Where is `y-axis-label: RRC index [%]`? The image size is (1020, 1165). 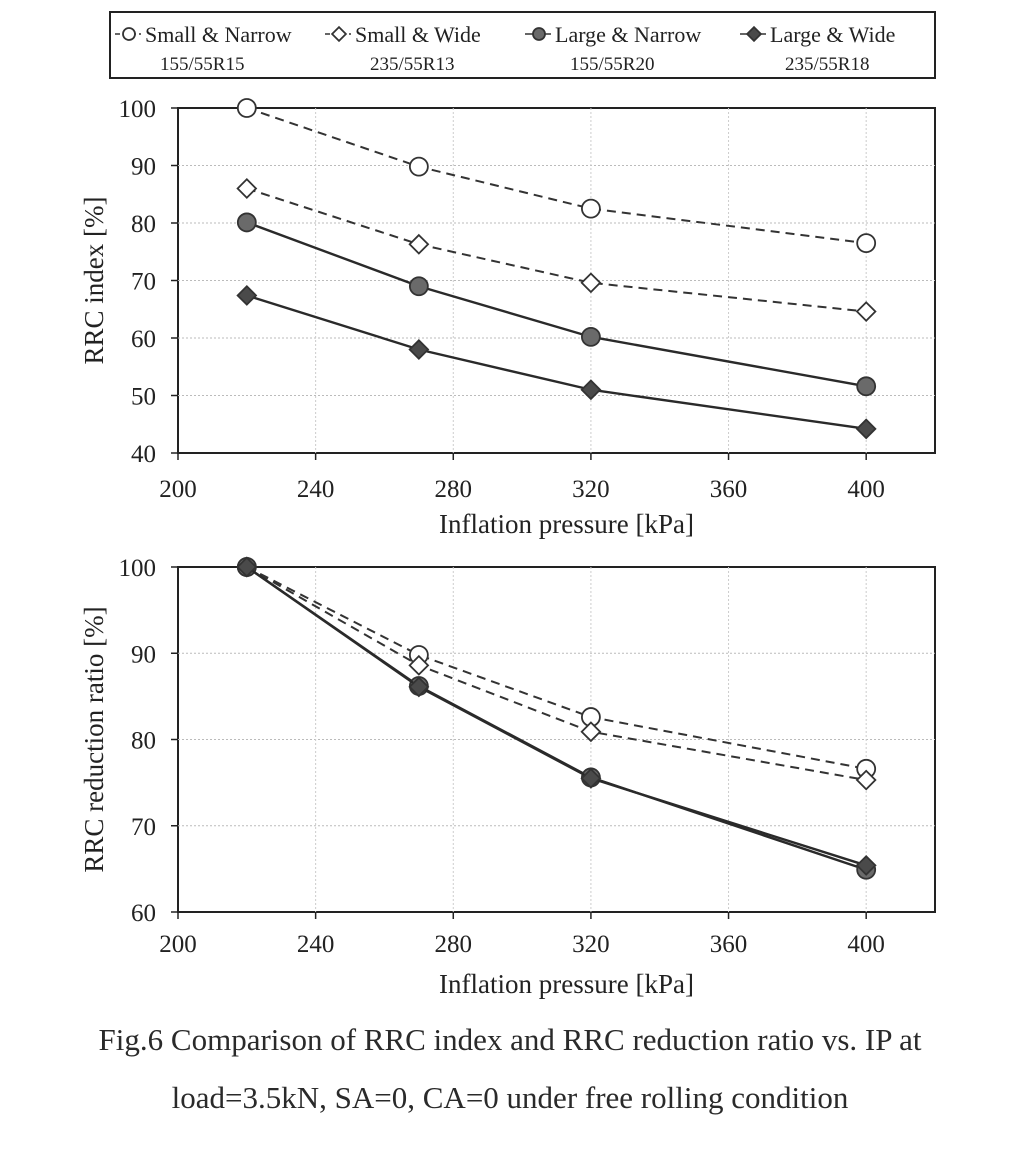
y-axis-label: RRC index [%] is located at coordinates (94, 281).